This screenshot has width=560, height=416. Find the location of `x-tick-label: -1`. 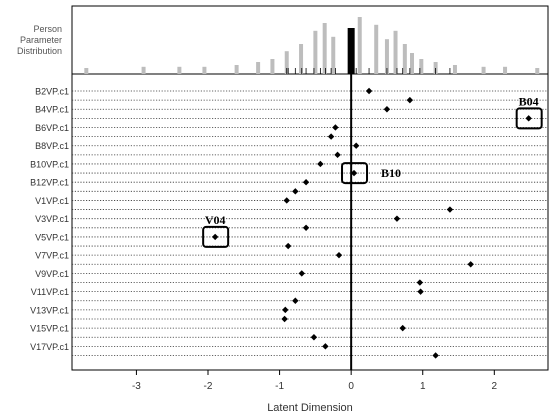

x-tick-label: -1 is located at coordinates (279, 386).